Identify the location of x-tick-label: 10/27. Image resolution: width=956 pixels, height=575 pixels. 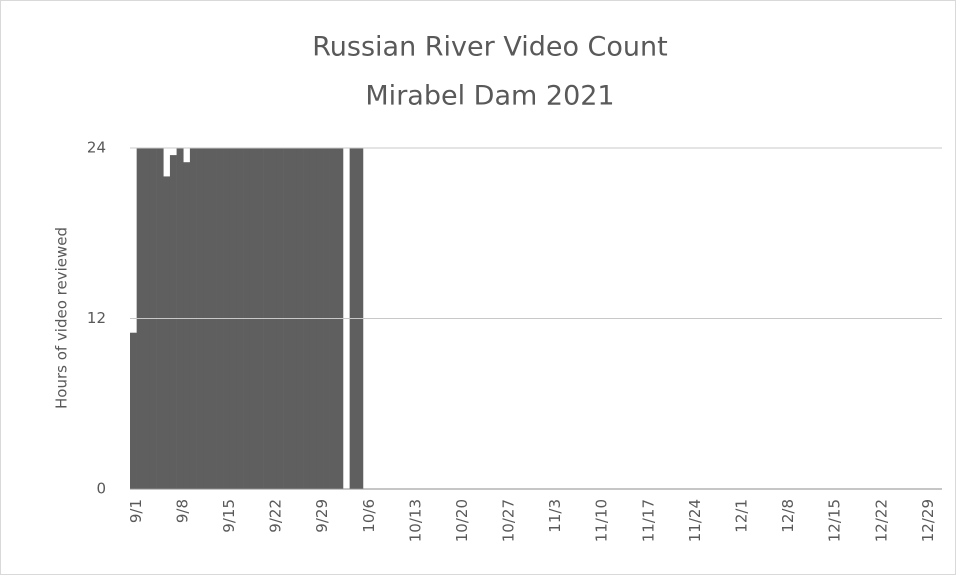
(509, 520).